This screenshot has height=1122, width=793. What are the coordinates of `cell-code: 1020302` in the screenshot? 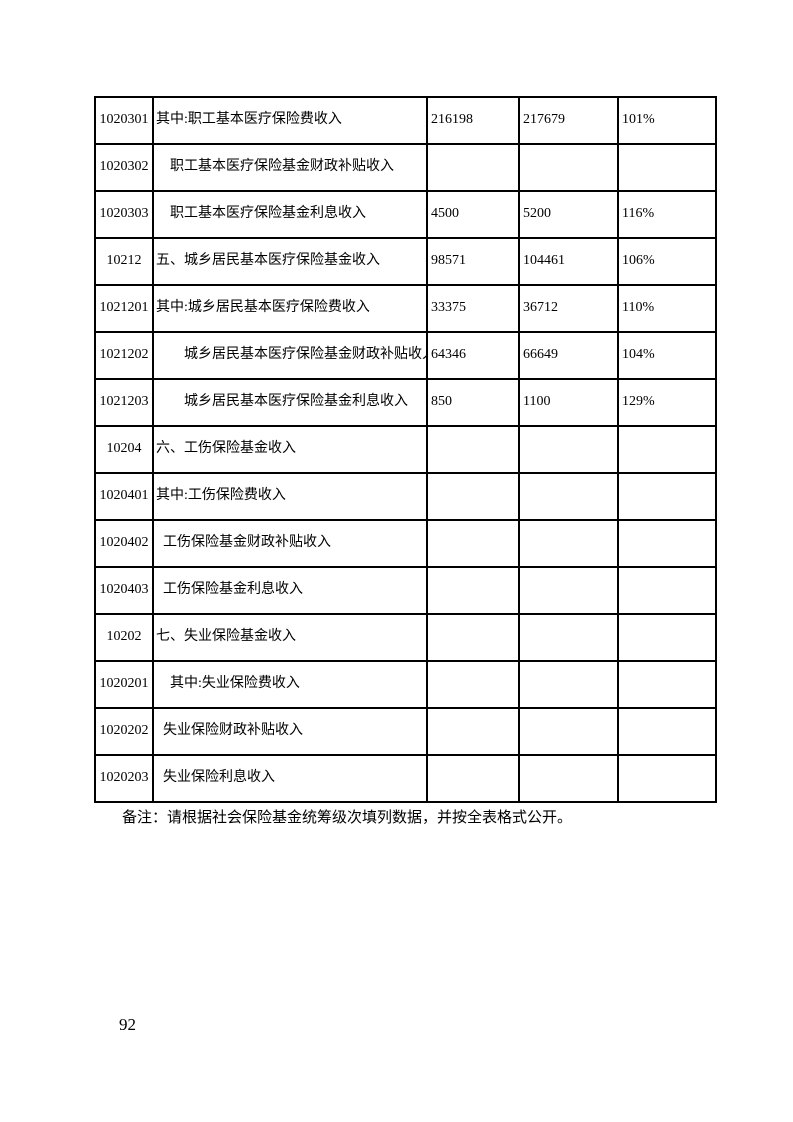 It's located at (124, 167).